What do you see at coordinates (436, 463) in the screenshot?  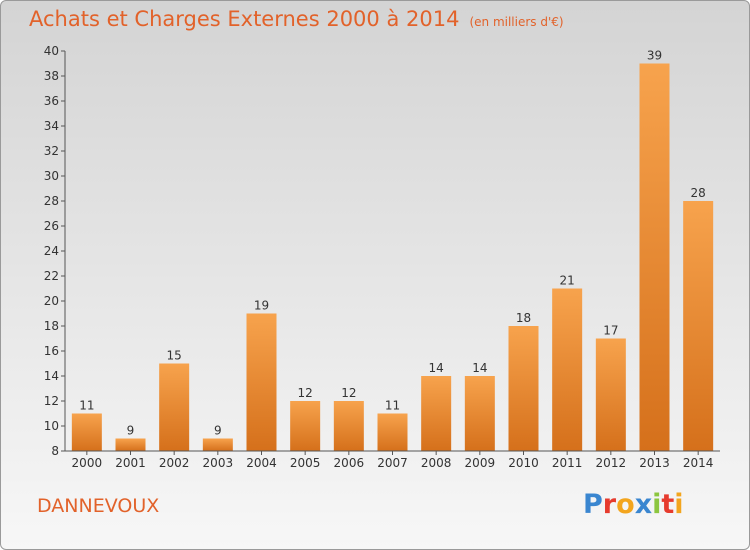 I see `x-tick-label-2008: 2008` at bounding box center [436, 463].